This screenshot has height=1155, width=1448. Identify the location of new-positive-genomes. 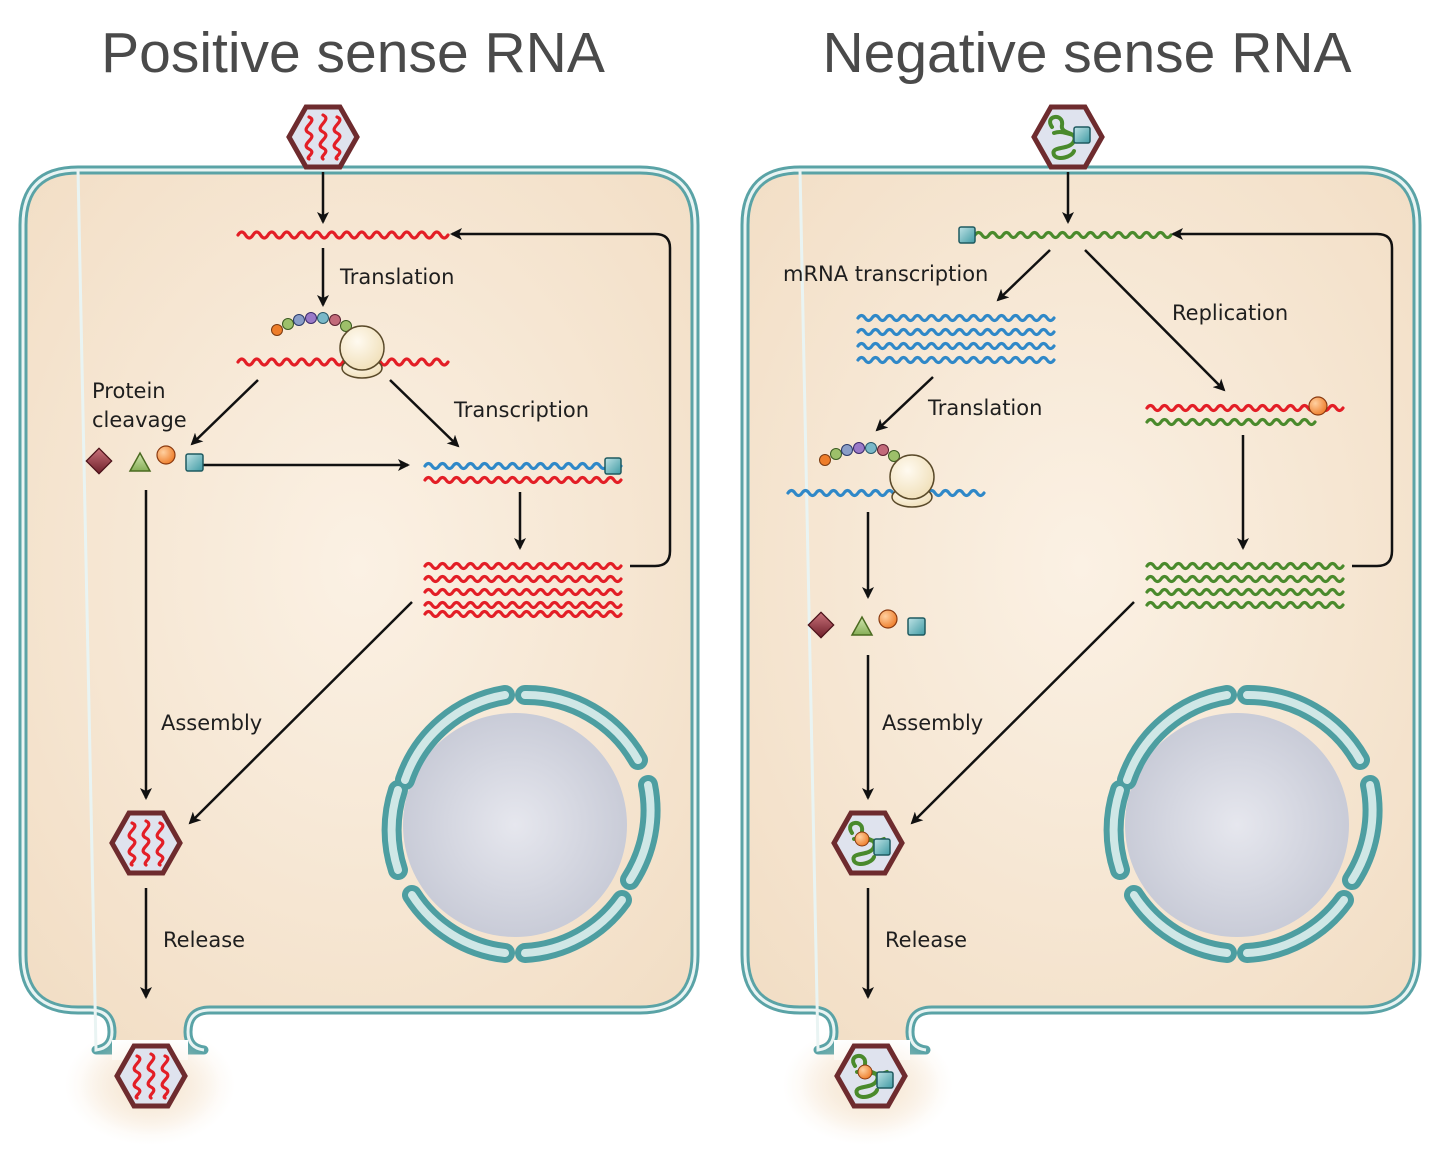
(523, 590).